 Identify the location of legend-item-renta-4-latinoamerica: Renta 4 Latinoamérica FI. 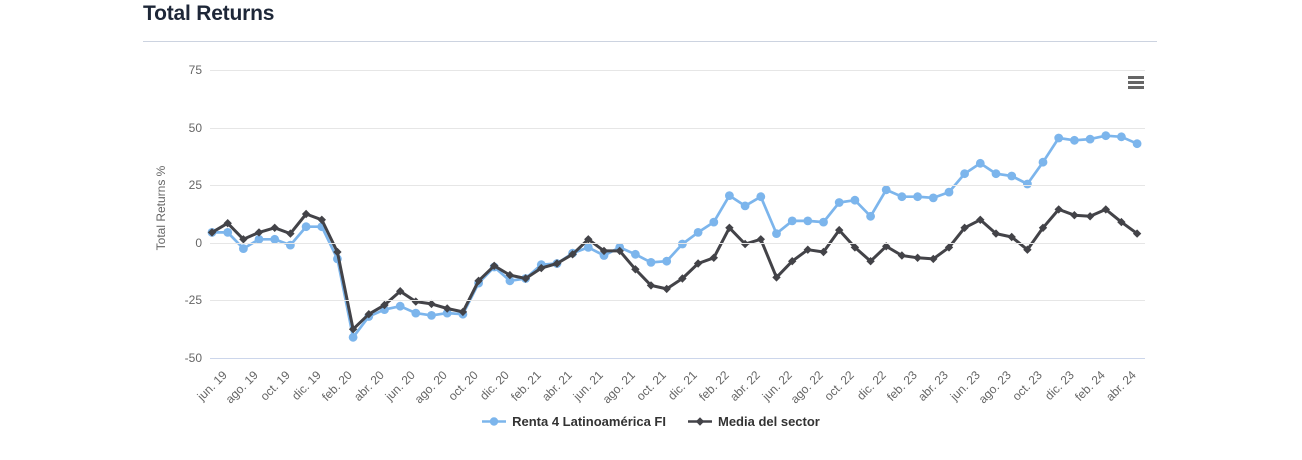
(574, 421).